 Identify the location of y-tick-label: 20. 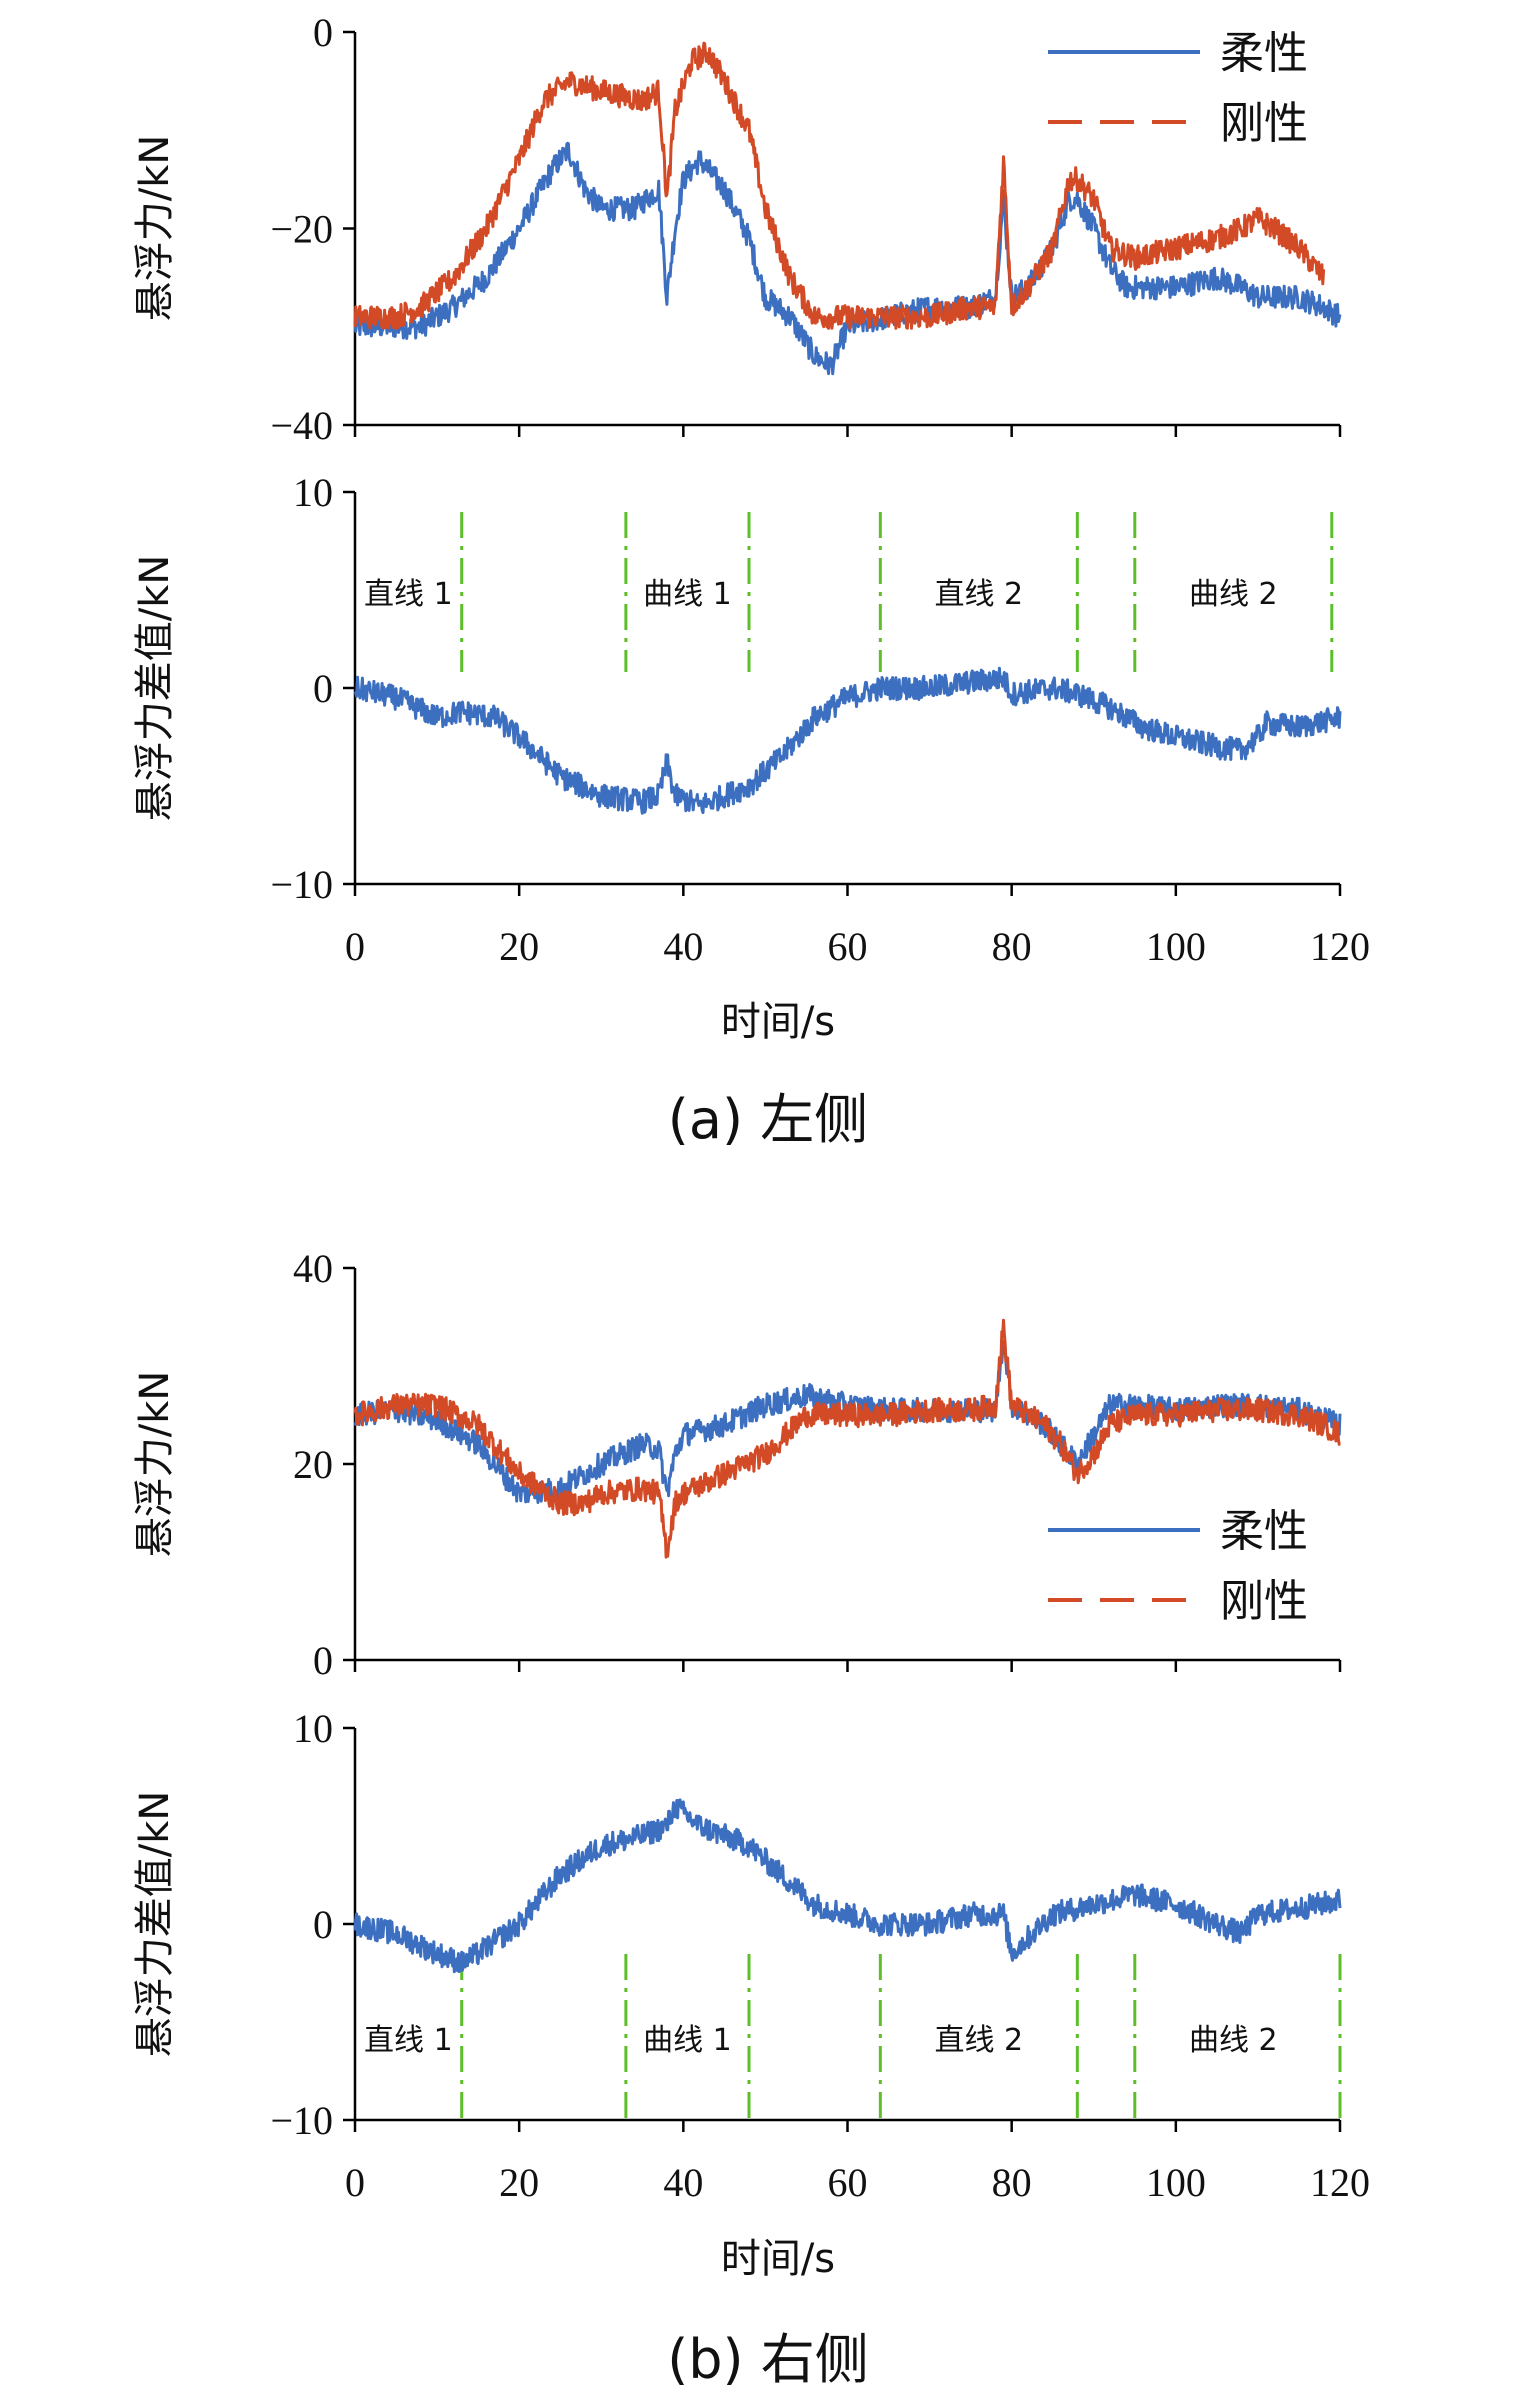
(313, 1464).